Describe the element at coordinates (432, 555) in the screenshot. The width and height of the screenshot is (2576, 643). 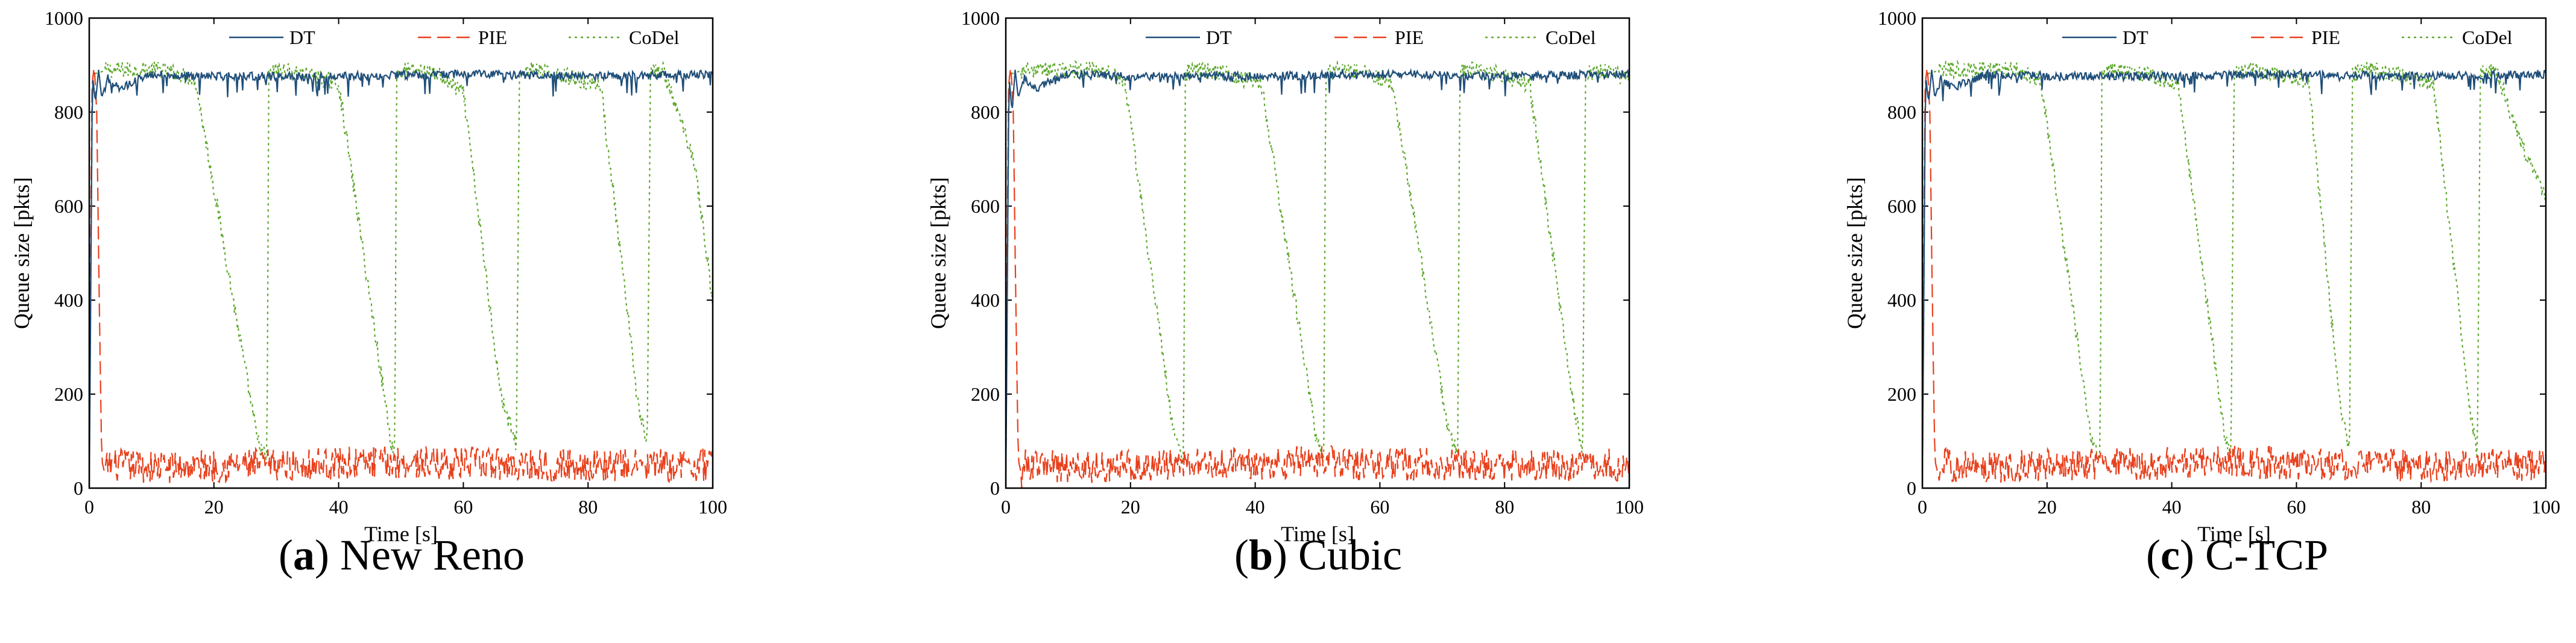
I see `caption-a-text: New Reno` at that location.